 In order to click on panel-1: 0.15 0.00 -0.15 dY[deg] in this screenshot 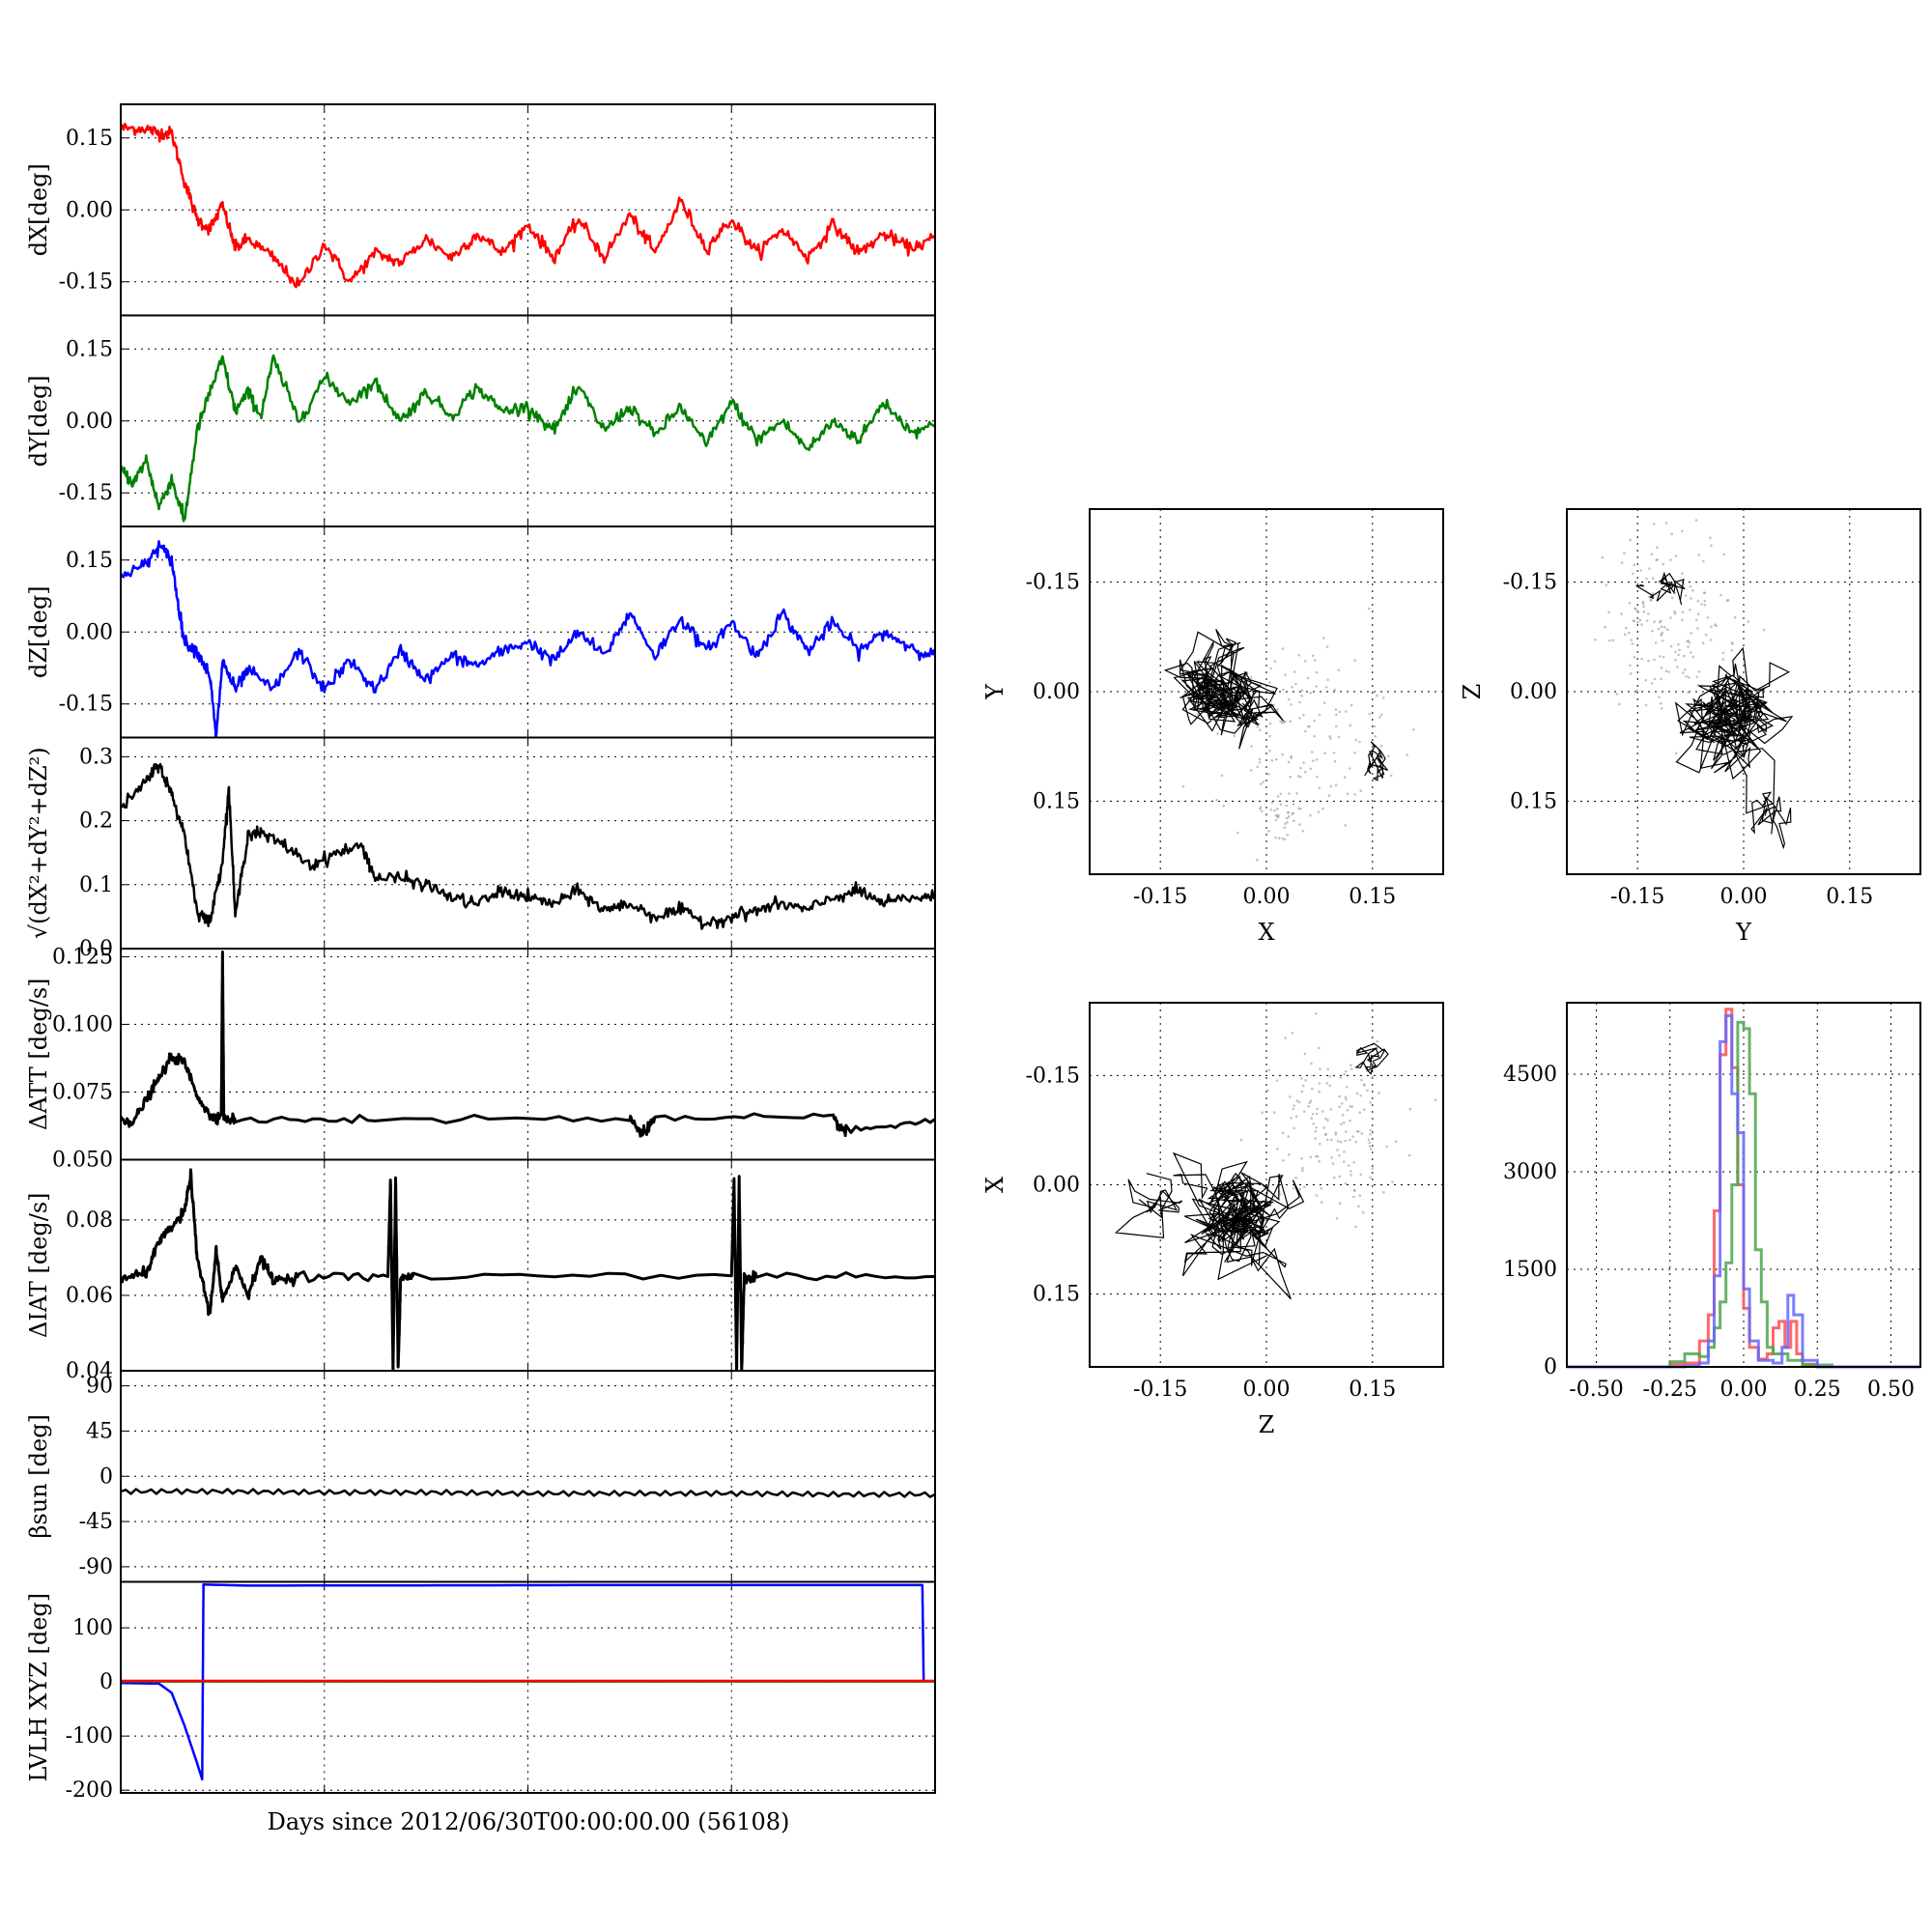, I will do `click(480, 420)`.